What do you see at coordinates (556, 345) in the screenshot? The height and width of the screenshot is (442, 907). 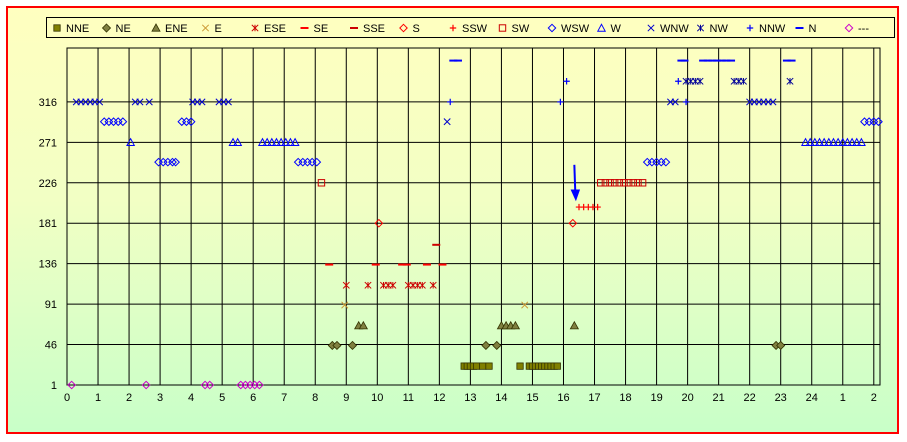 I see `series-ne` at bounding box center [556, 345].